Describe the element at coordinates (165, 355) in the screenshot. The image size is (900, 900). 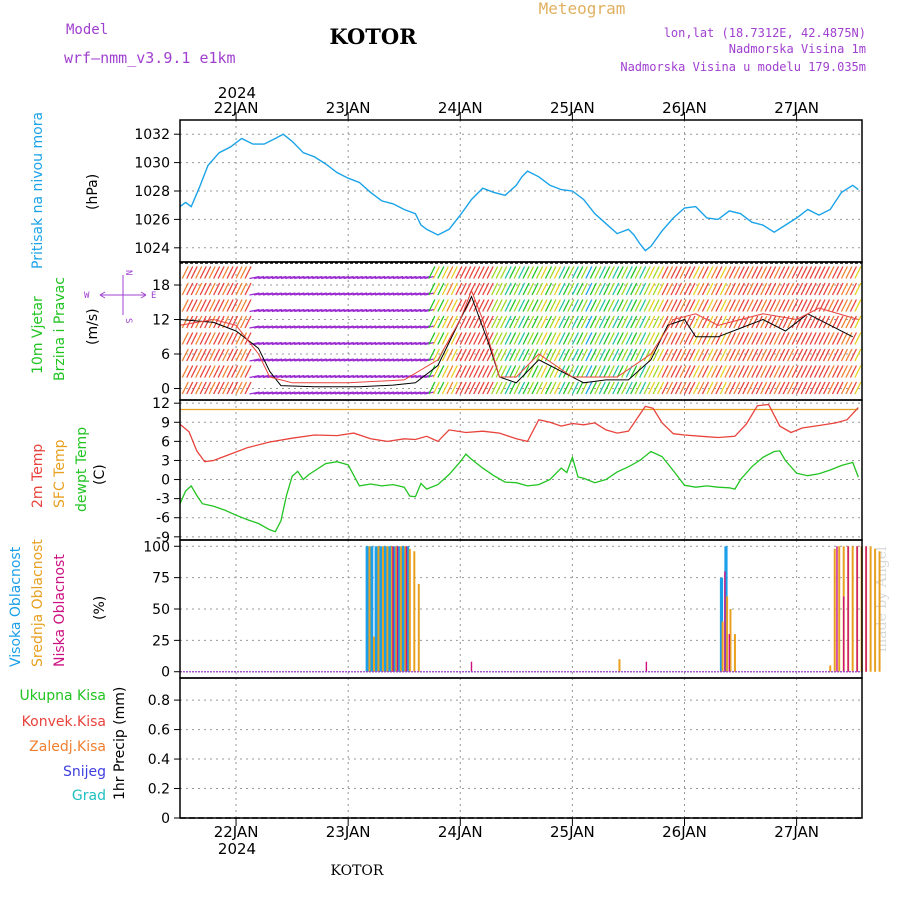
I see `y-tick-label: 6` at that location.